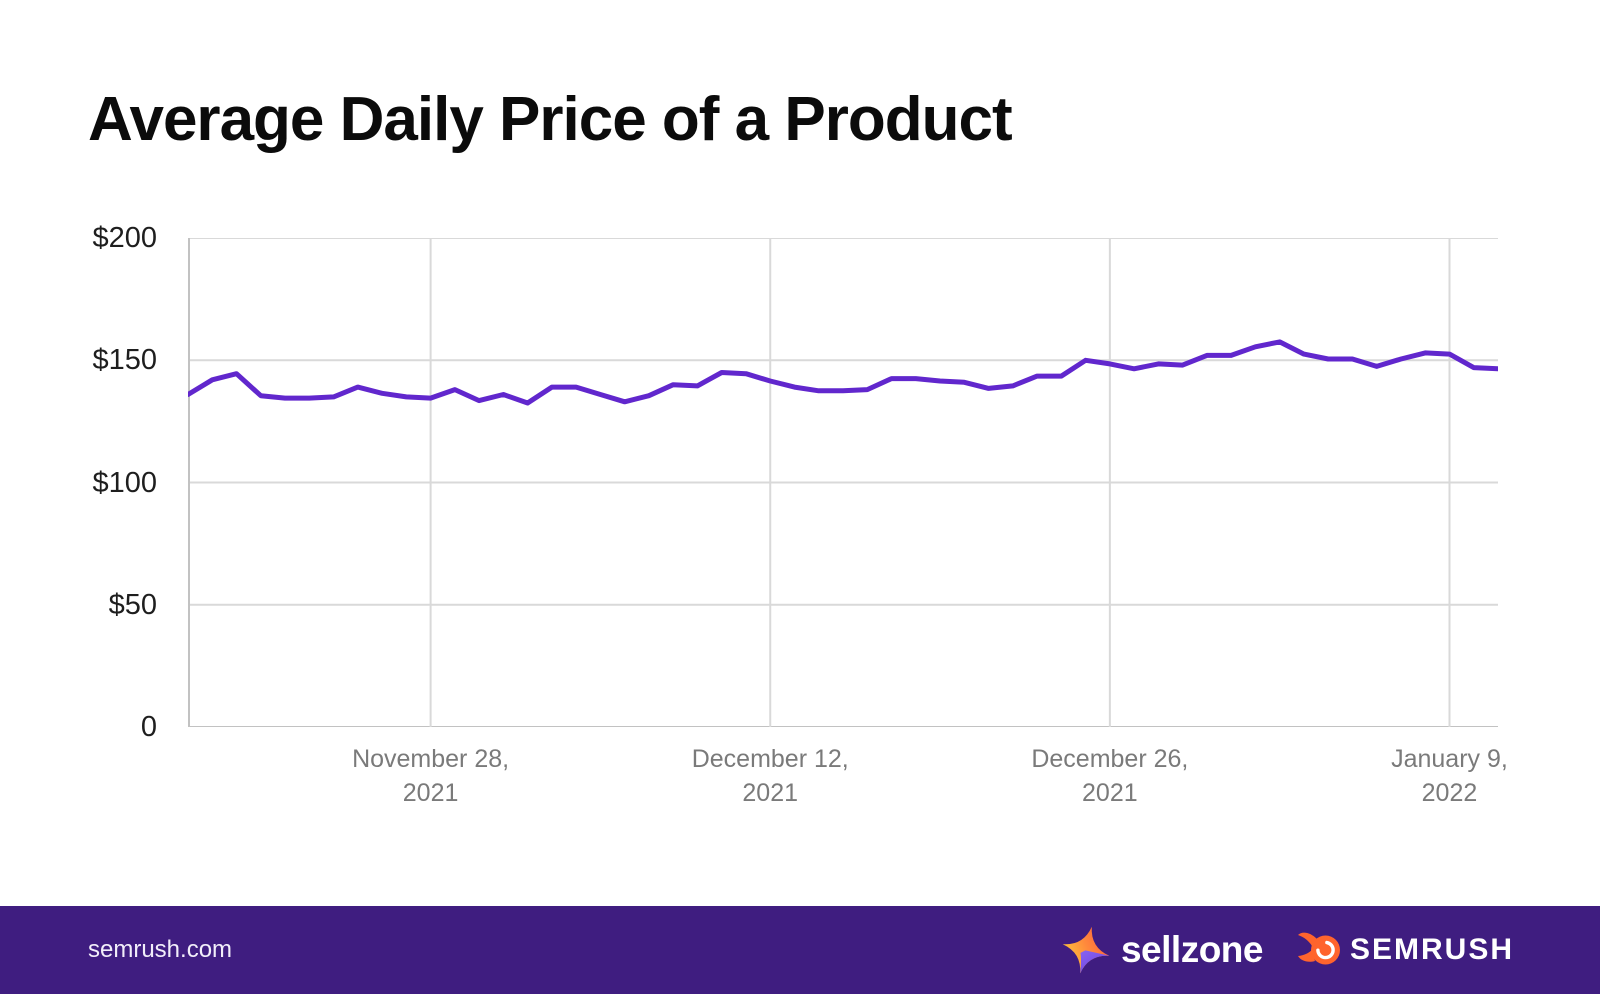  I want to click on x-tick-label: December 12, 2021, so click(770, 776).